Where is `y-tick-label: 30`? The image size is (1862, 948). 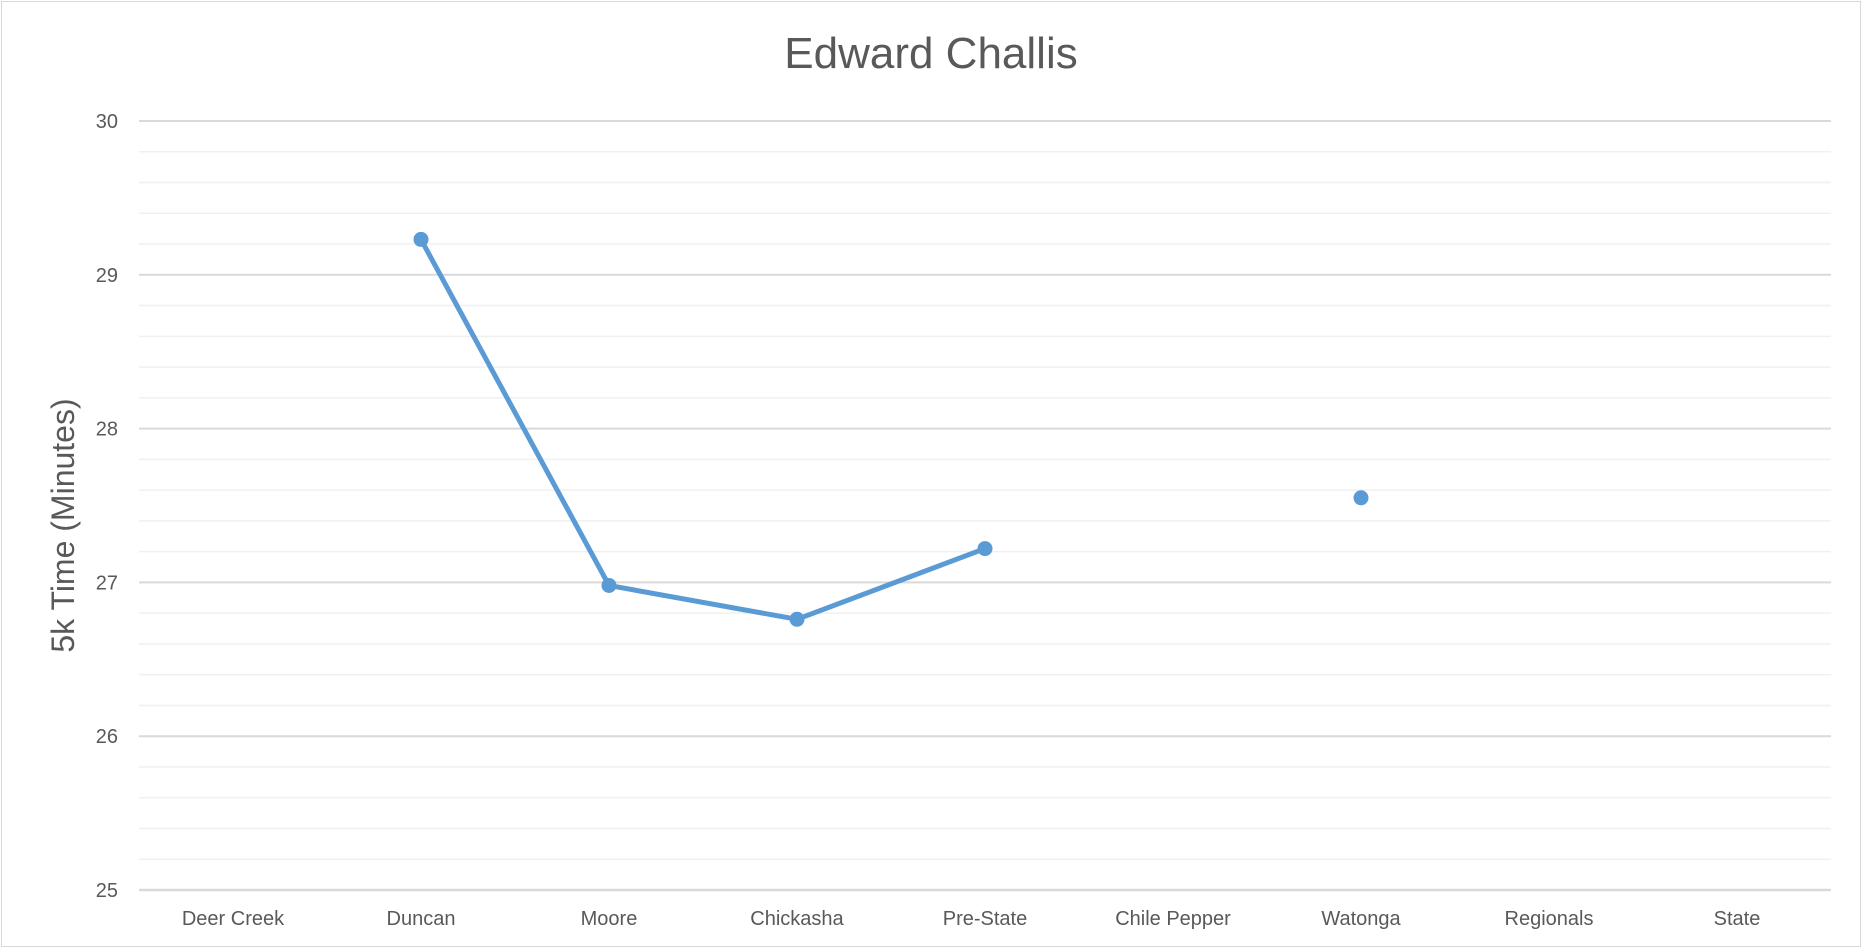 y-tick-label: 30 is located at coordinates (107, 122).